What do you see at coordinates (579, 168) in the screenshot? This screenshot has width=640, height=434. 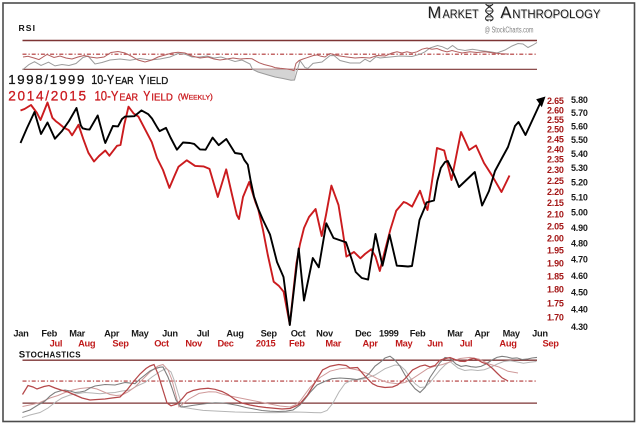 I see `svg-text: 5.30` at bounding box center [579, 168].